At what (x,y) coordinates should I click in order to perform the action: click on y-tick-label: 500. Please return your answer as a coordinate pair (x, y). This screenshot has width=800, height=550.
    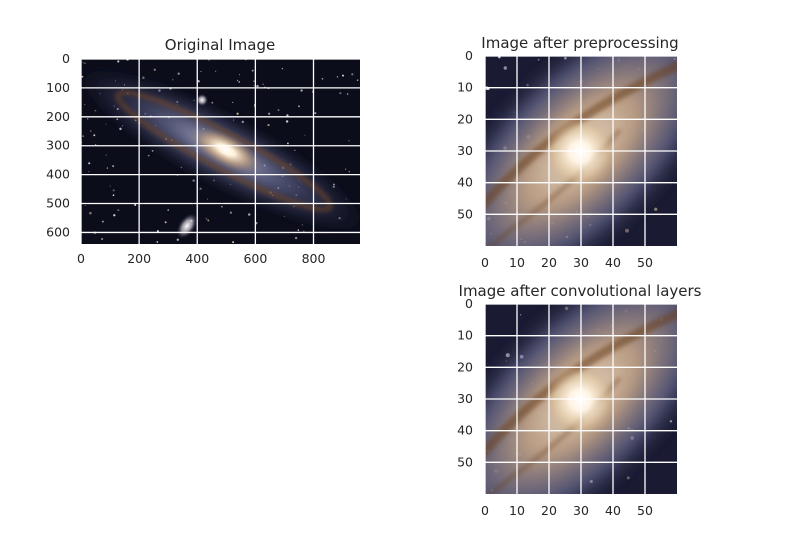
    Looking at the image, I should click on (58, 203).